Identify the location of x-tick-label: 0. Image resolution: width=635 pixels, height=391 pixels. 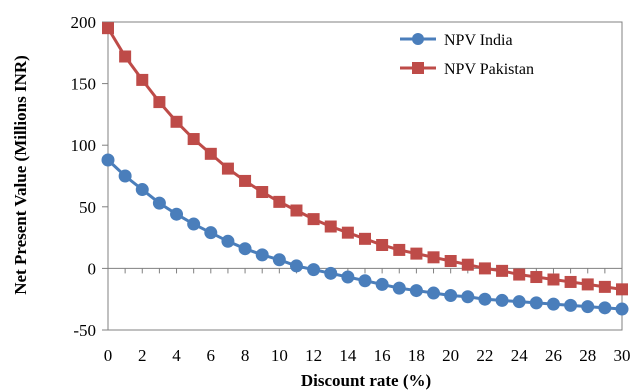
(108, 355).